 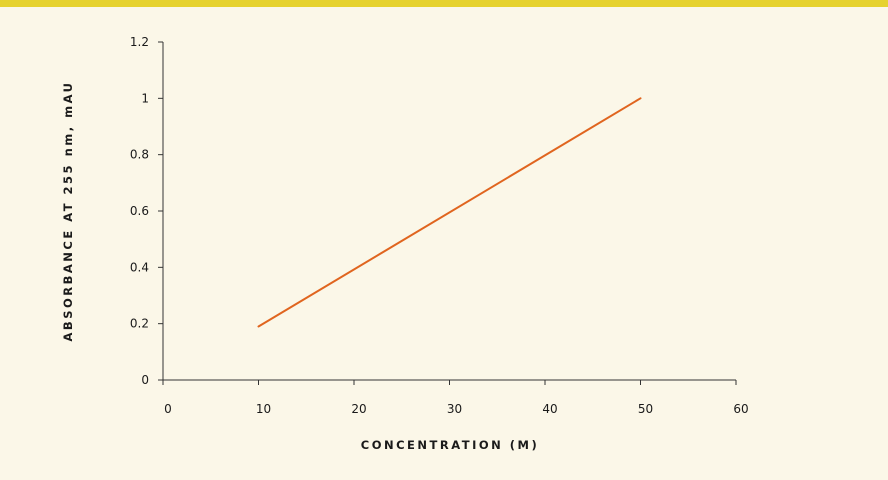 What do you see at coordinates (145, 380) in the screenshot?
I see `y-tick-label: 0` at bounding box center [145, 380].